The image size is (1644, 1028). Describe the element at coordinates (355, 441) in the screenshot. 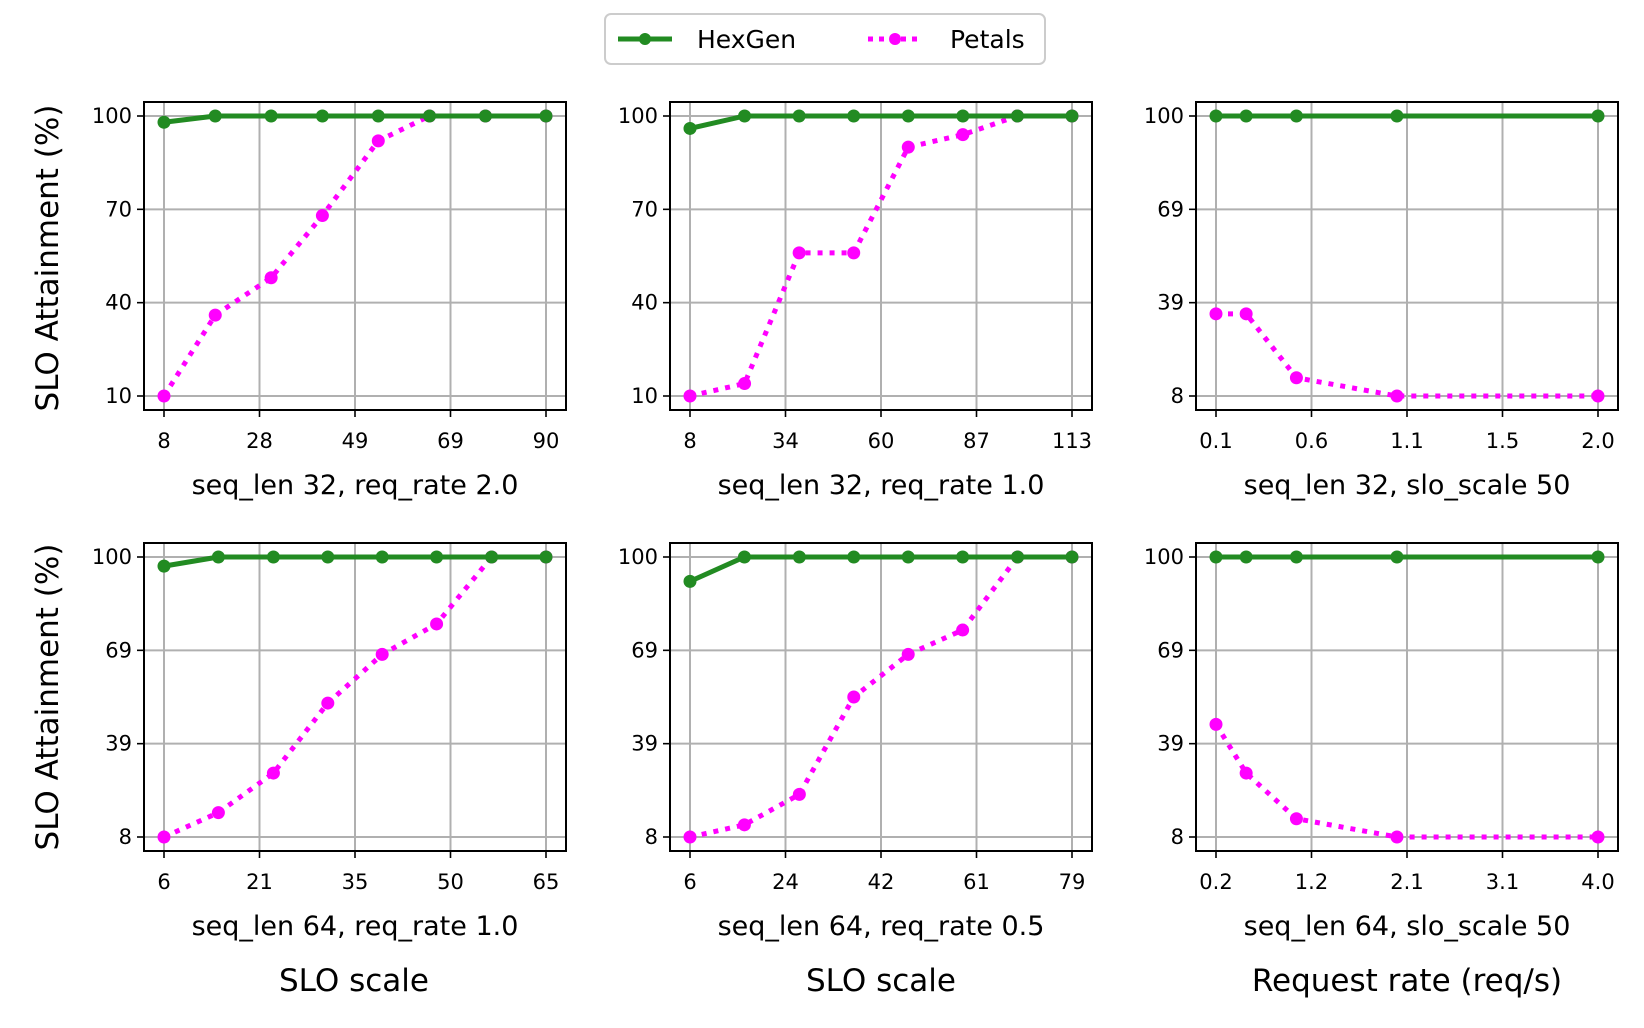

I see `x-tick-label: 49` at that location.